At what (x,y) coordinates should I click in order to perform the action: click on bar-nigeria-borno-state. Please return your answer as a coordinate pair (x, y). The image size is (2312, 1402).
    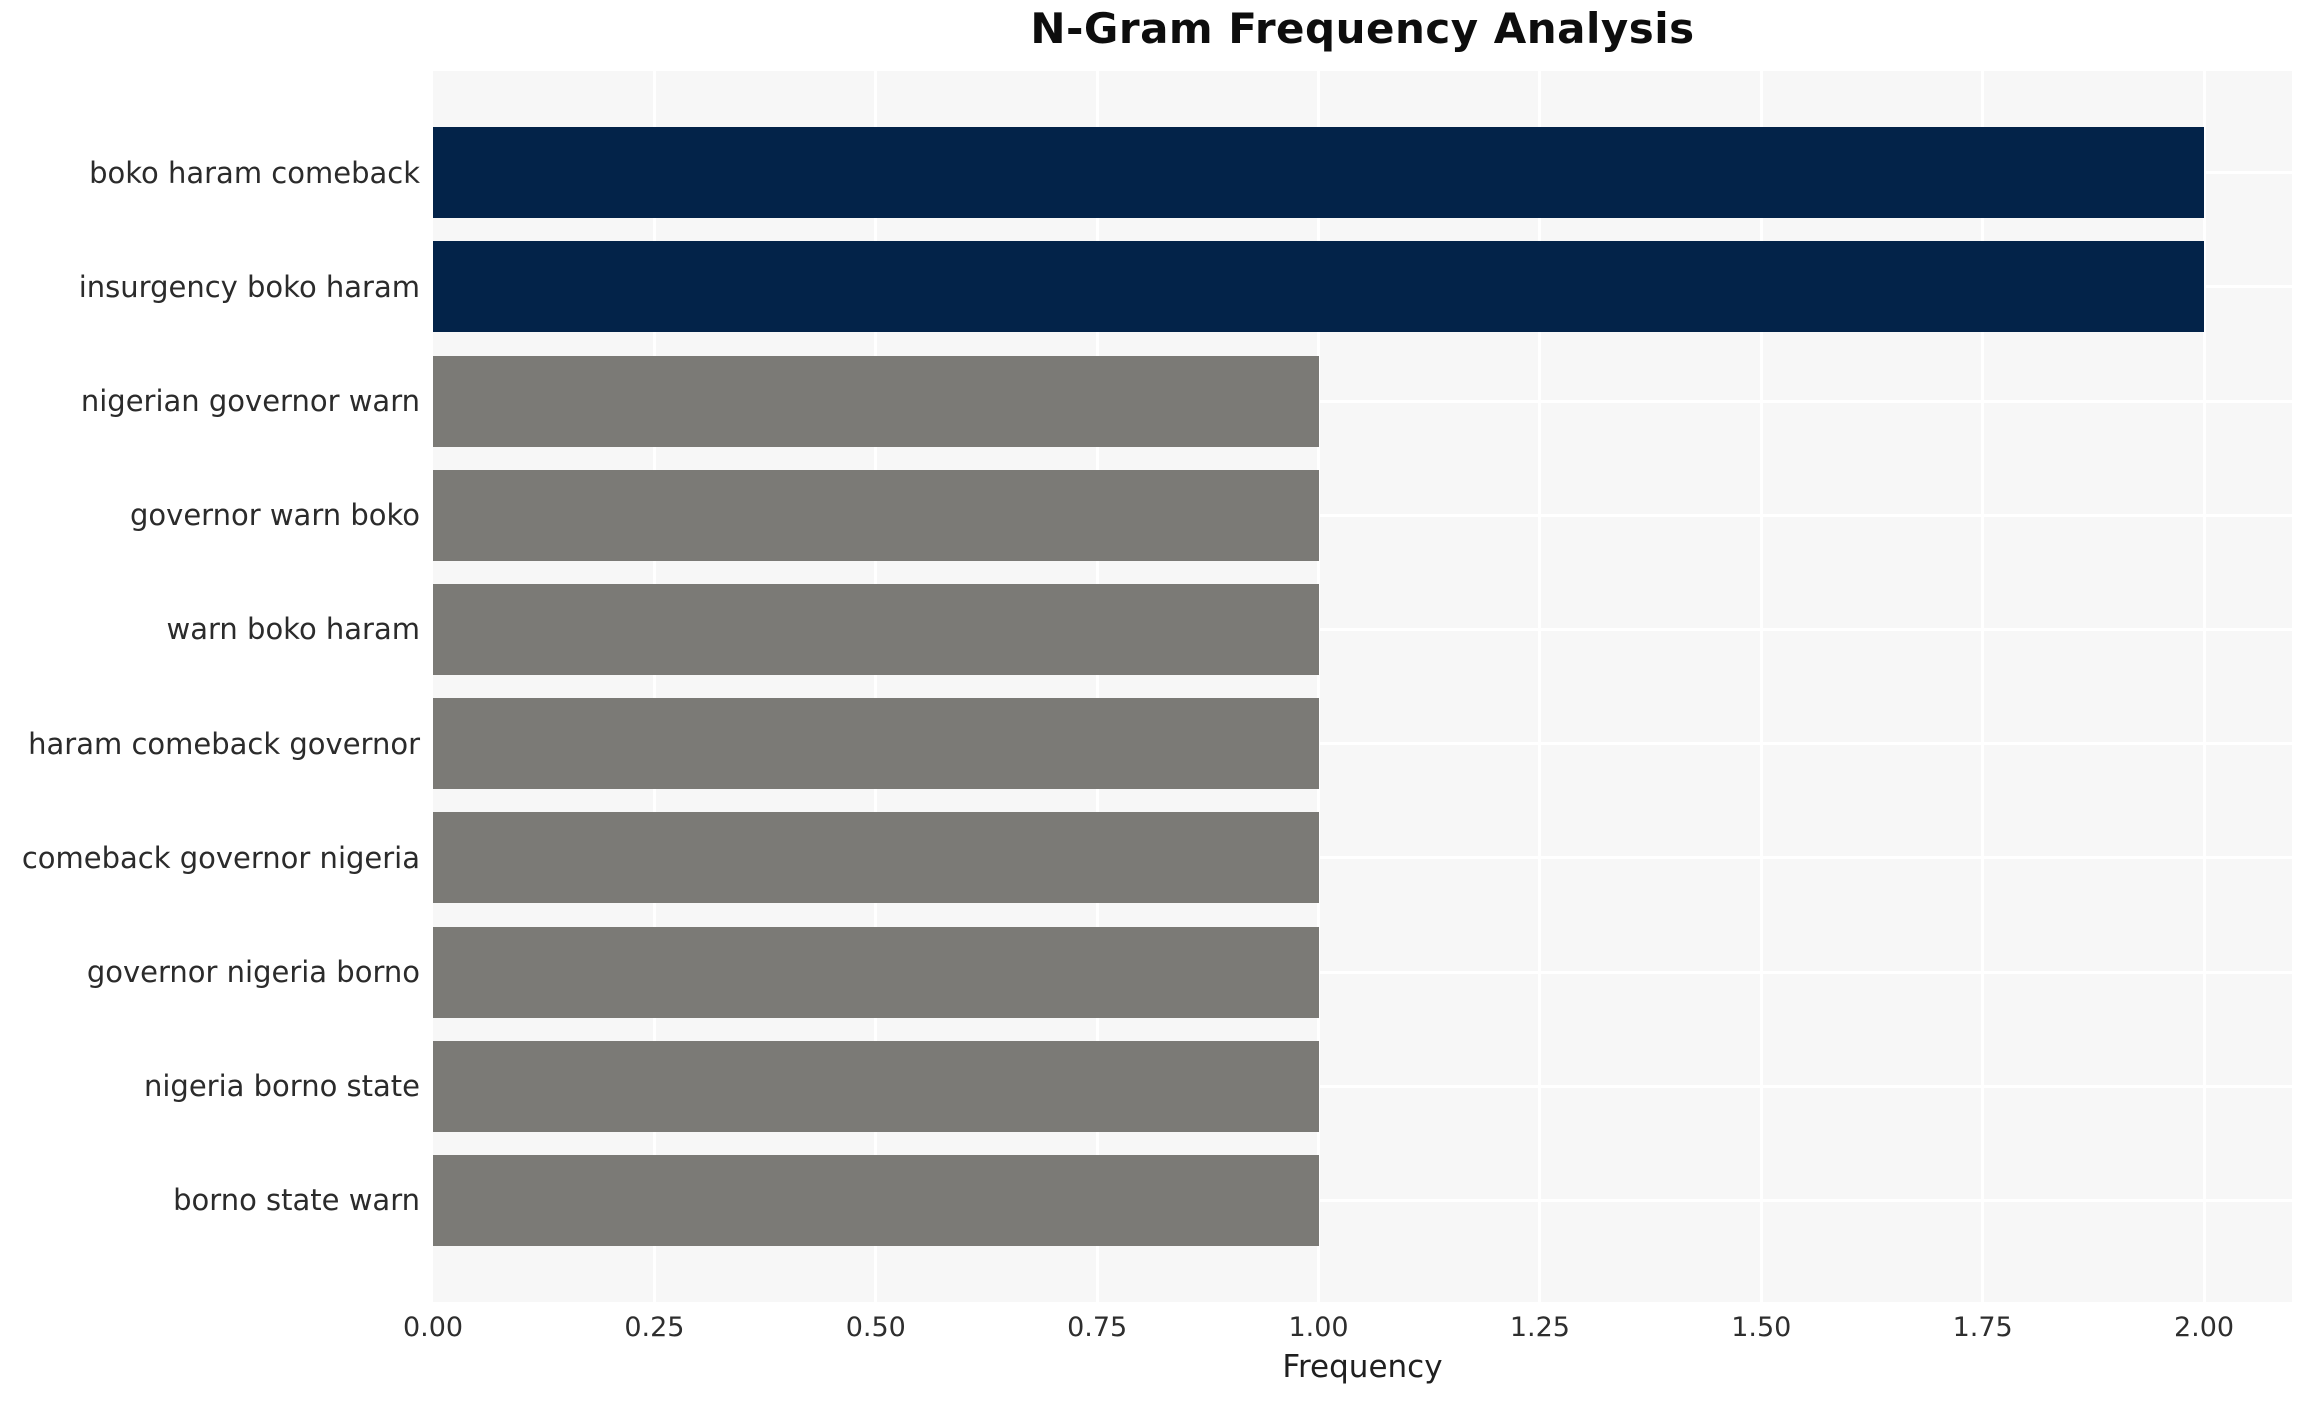
    Looking at the image, I should click on (876, 1086).